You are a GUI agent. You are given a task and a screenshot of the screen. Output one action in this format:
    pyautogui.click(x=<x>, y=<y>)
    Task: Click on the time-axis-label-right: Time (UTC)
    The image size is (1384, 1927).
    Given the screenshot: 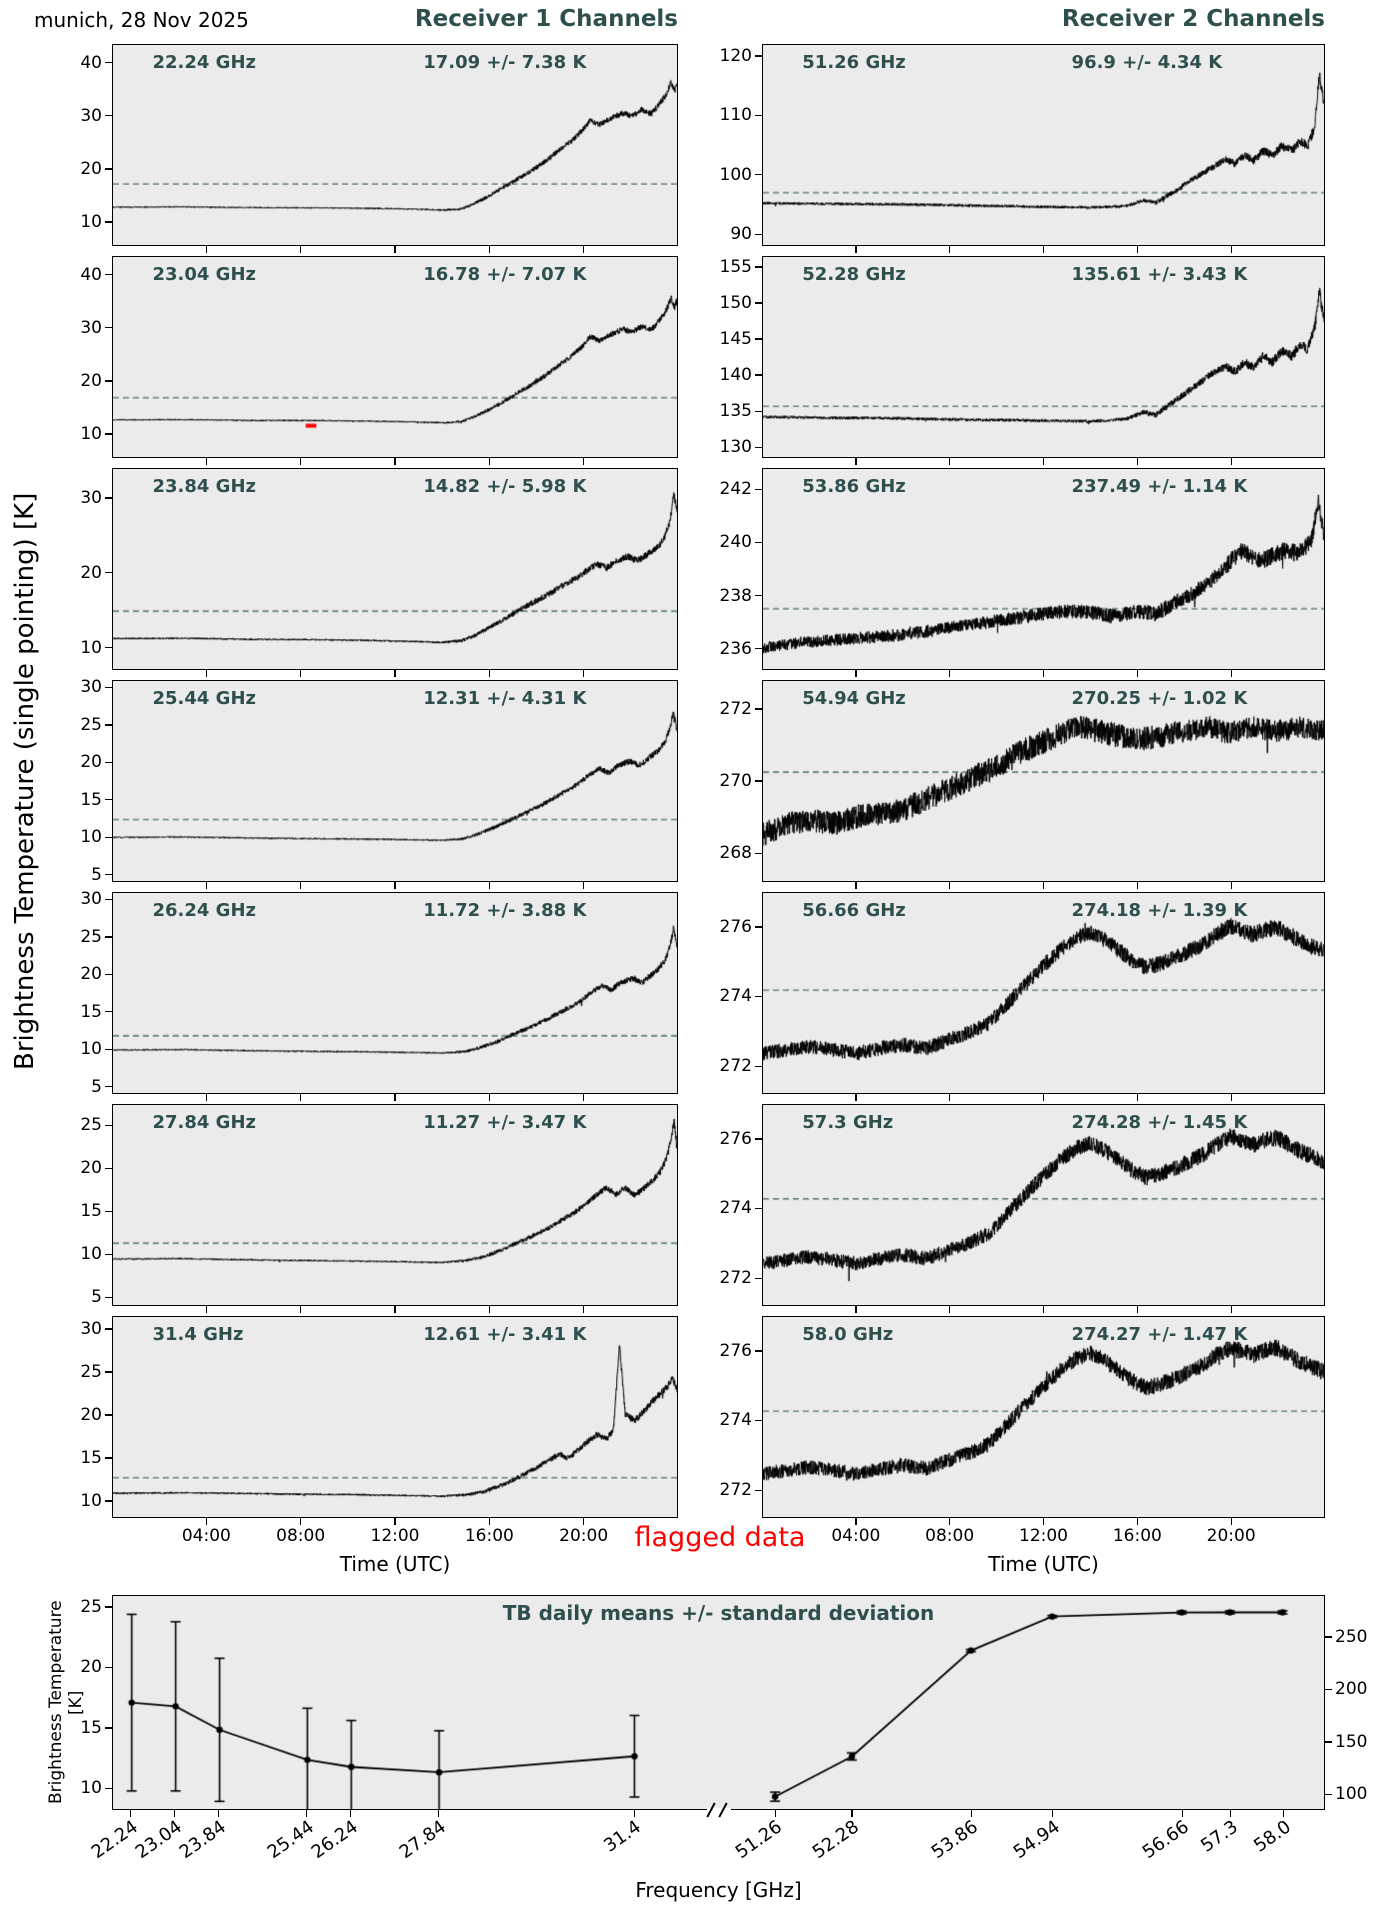 What is the action you would take?
    pyautogui.click(x=1043, y=1564)
    